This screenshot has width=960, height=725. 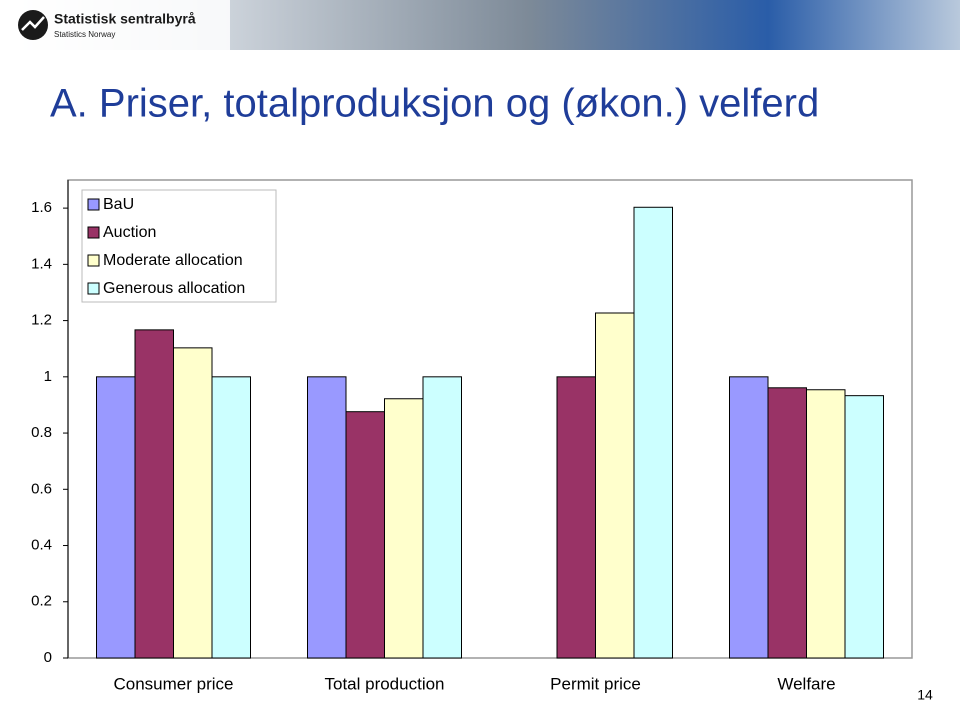 I want to click on x-tick-label: Permit price, so click(x=595, y=683).